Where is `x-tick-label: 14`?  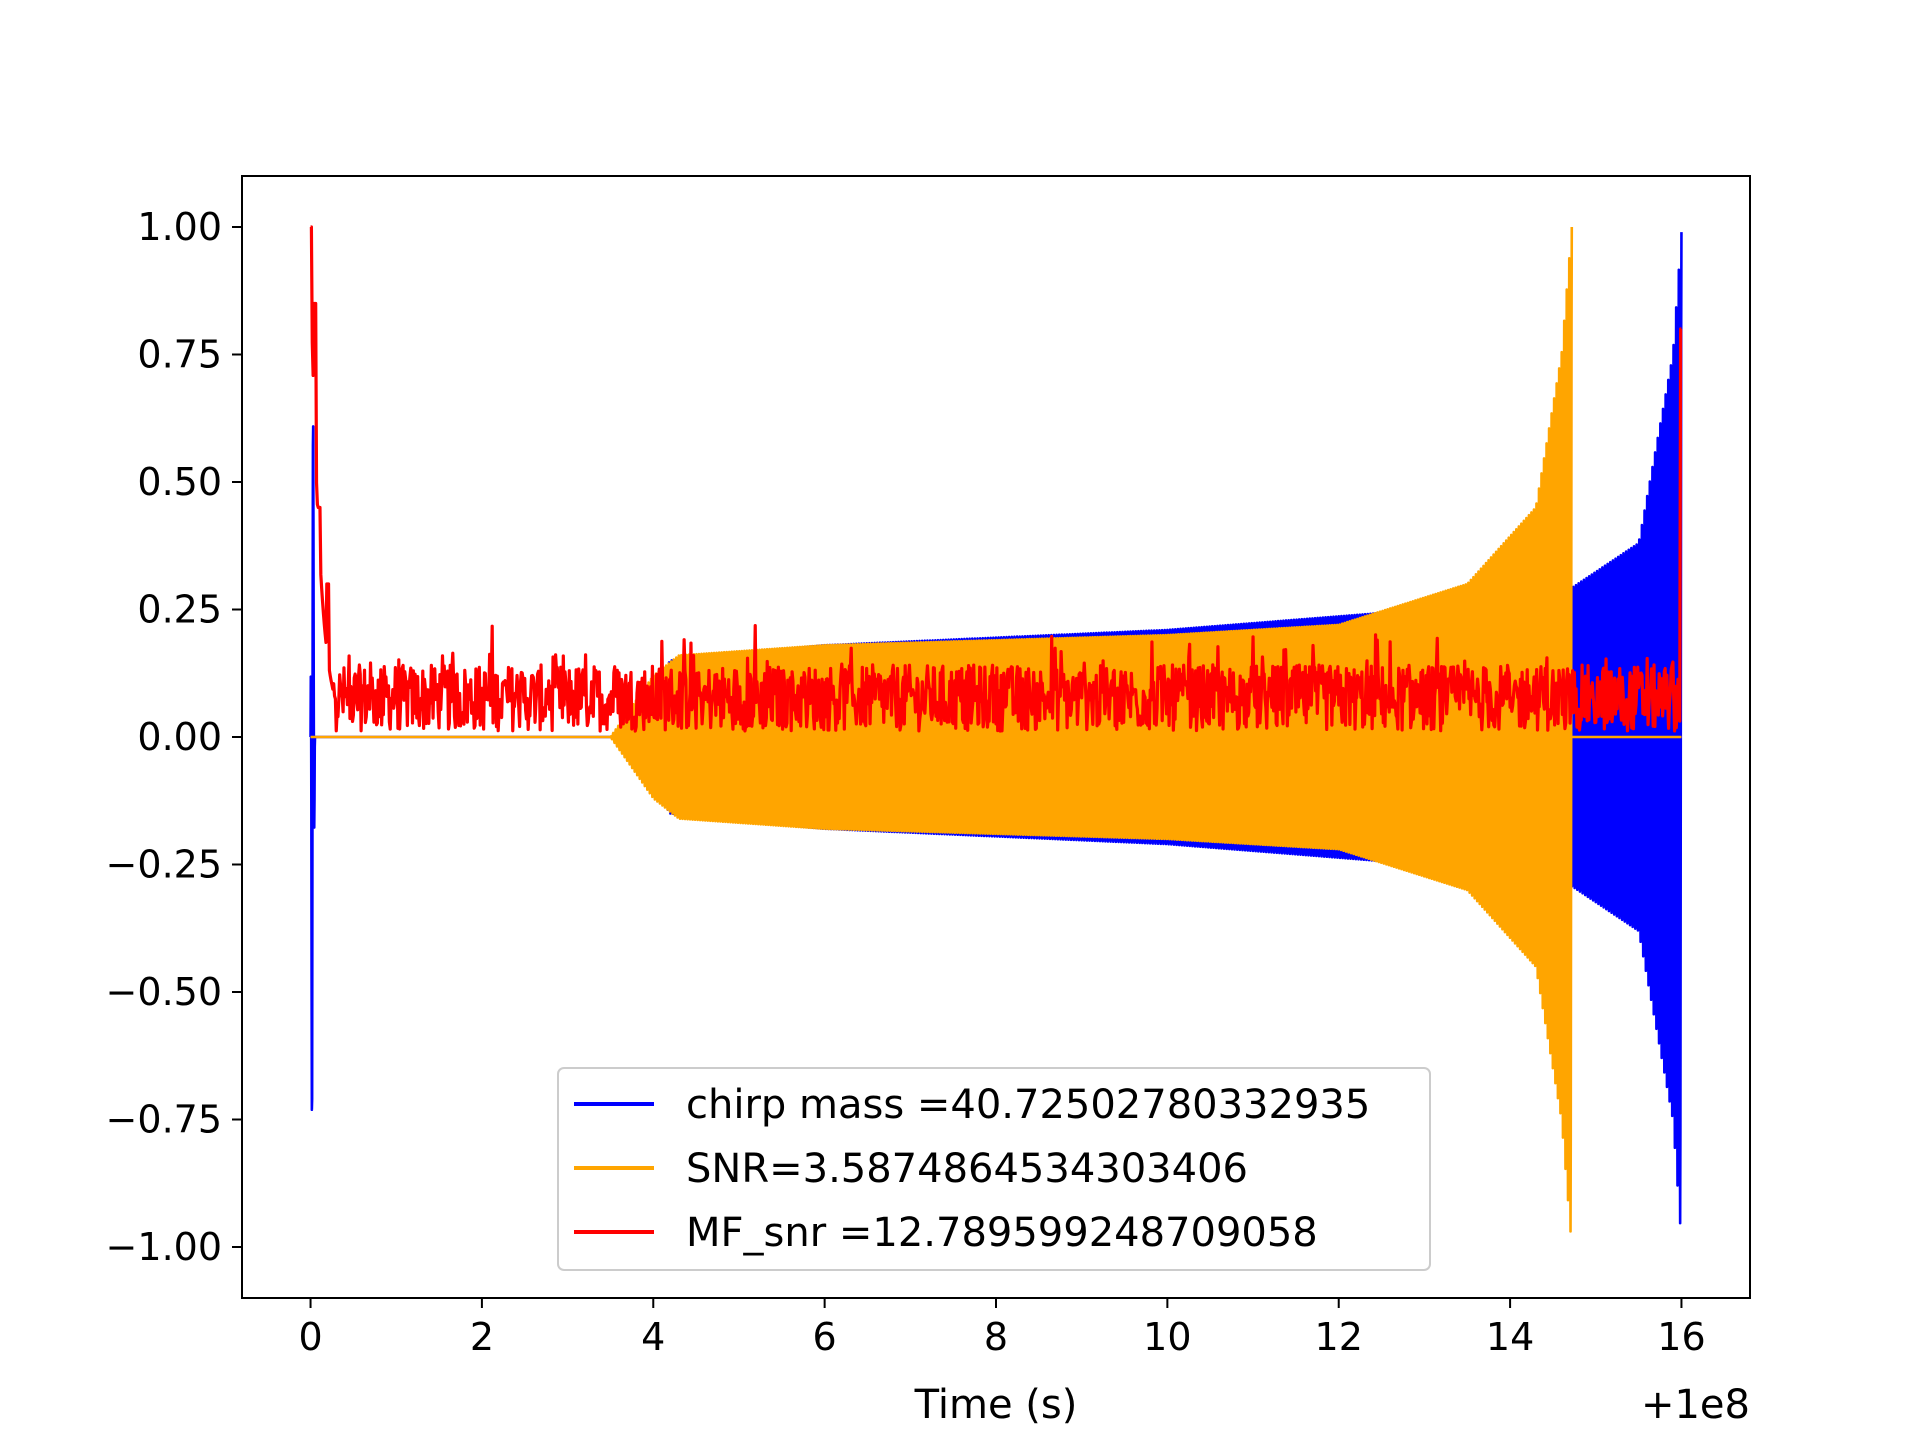
x-tick-label: 14 is located at coordinates (1510, 1337).